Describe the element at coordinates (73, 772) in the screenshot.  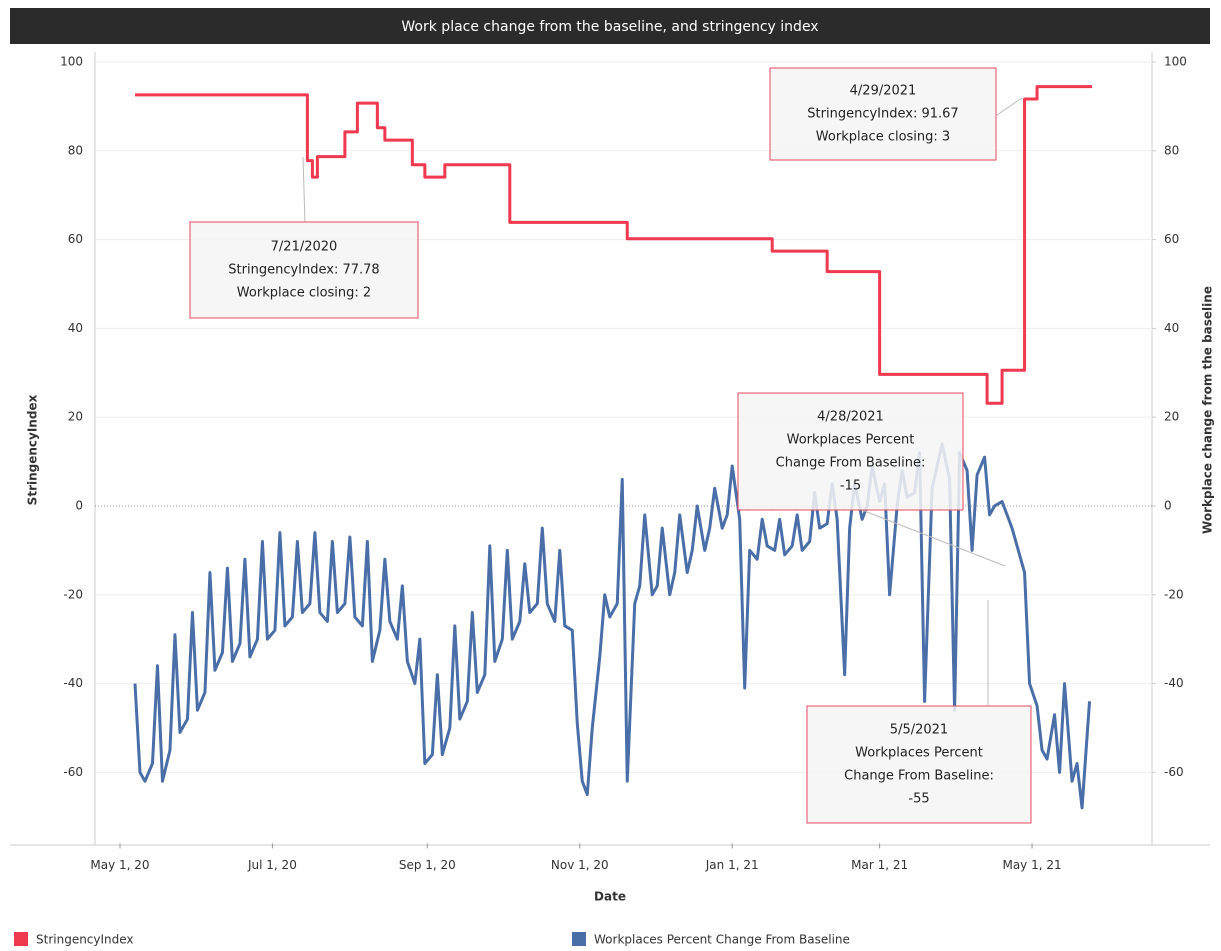
I see `y-tick-label: -60` at that location.